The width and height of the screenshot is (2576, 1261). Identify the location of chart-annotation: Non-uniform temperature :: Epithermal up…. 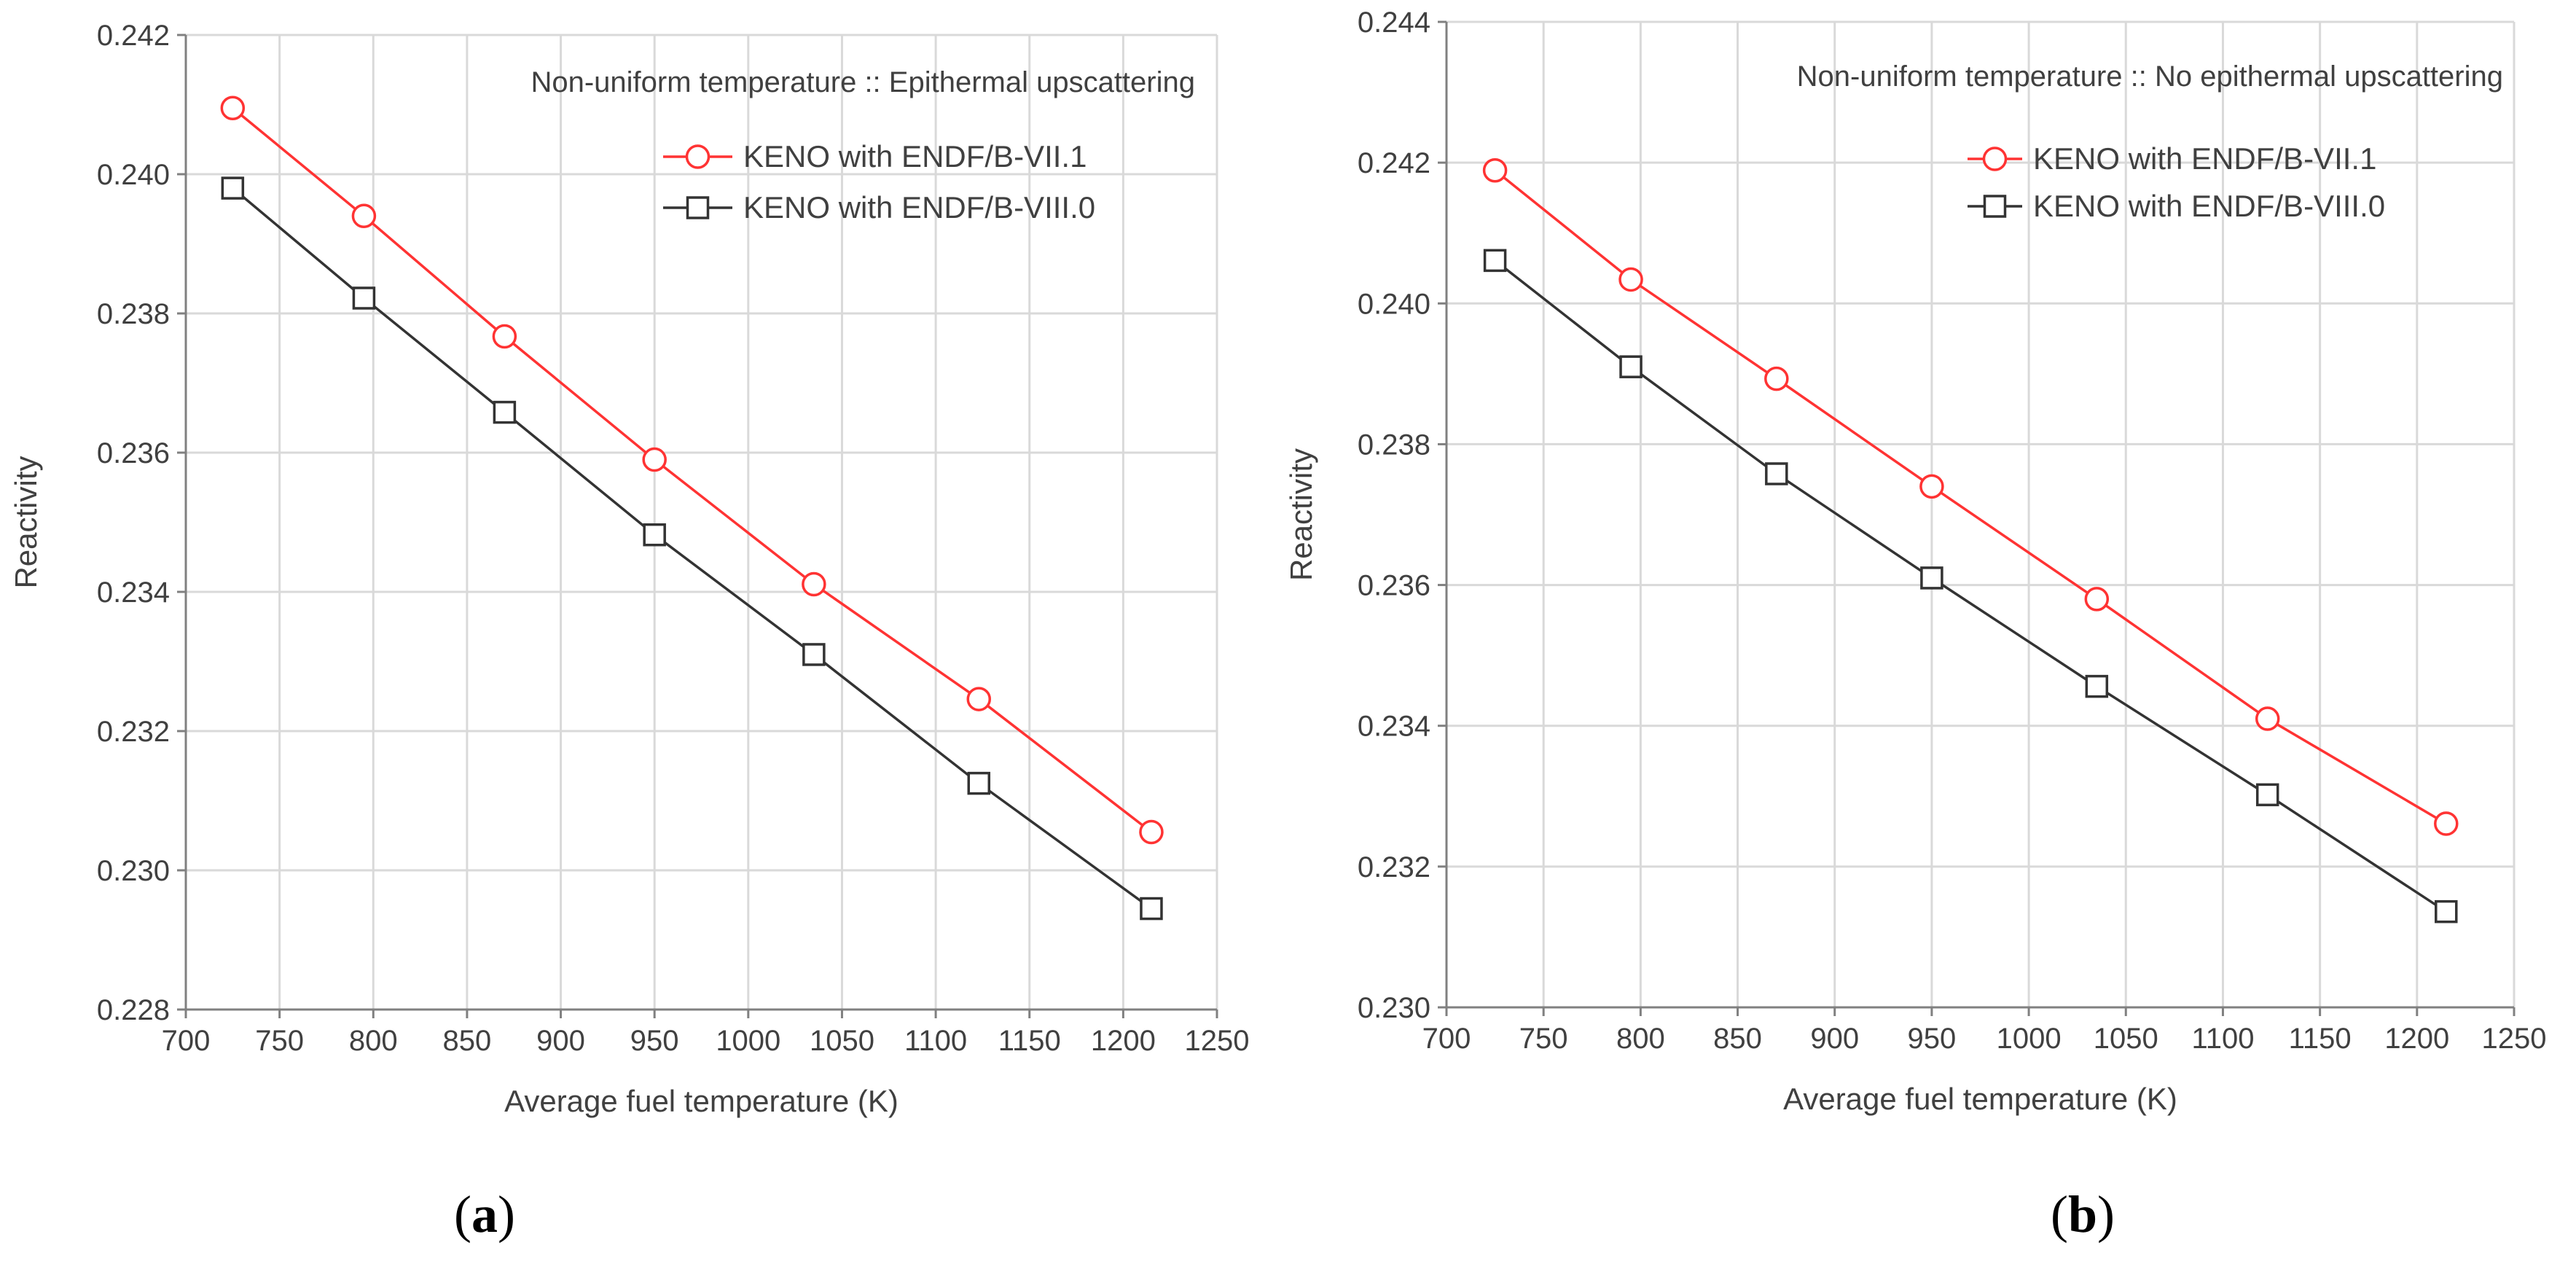
(863, 82).